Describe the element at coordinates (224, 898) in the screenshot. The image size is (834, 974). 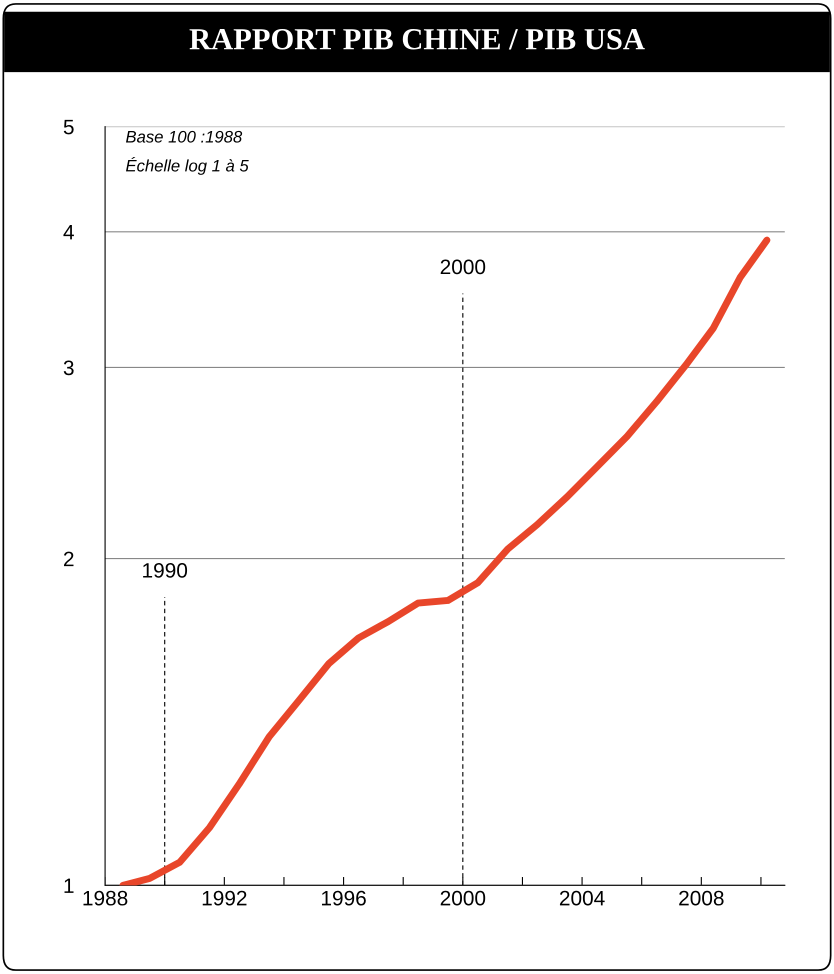
I see `x-tick-label: 1992` at that location.